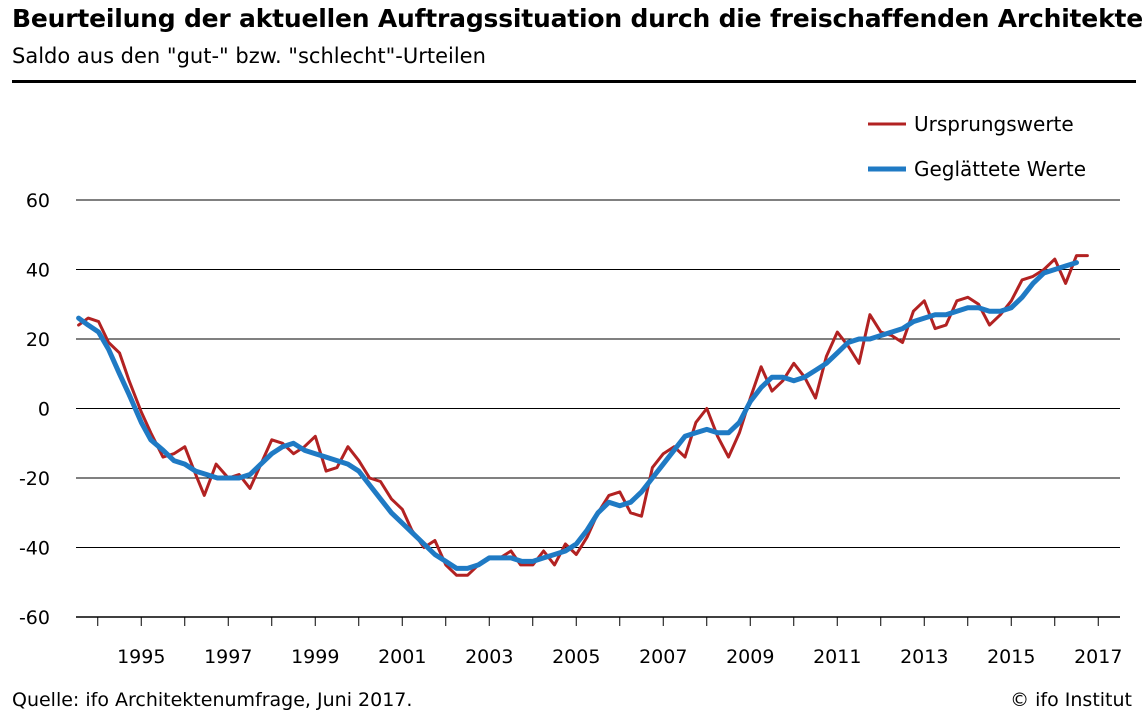 The width and height of the screenshot is (1144, 726). Describe the element at coordinates (38, 201) in the screenshot. I see `y-tick-label: 60` at that location.